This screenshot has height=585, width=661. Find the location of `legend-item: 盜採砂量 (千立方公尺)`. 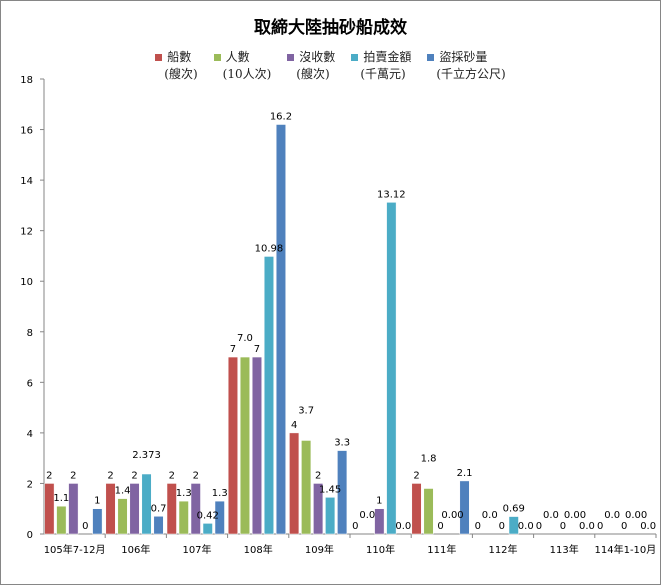

legend-item: 盜採砂量 (千立方公尺) is located at coordinates (466, 66).